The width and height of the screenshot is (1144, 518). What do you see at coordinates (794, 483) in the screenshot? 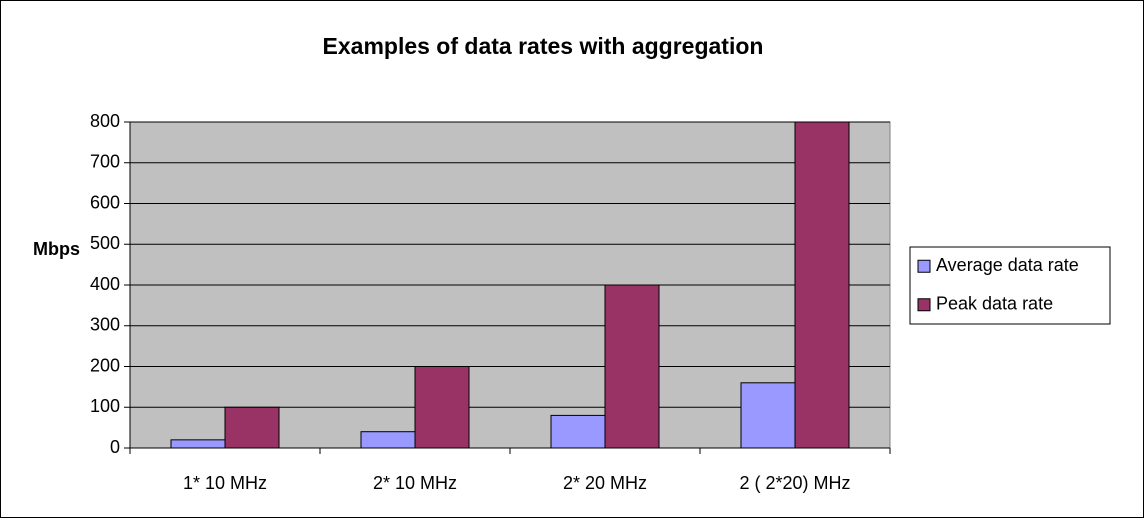
I see `x-tick-label: 2 ( 2*20) MHz` at bounding box center [794, 483].